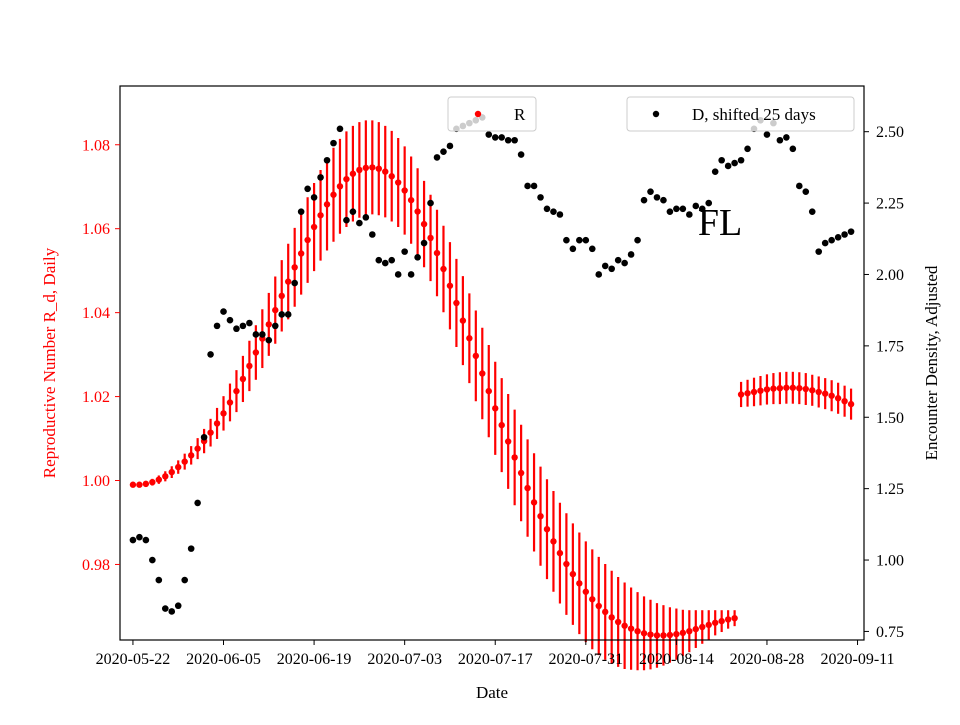  What do you see at coordinates (890, 489) in the screenshot?
I see `right-y-tick-label: 1.25` at bounding box center [890, 489].